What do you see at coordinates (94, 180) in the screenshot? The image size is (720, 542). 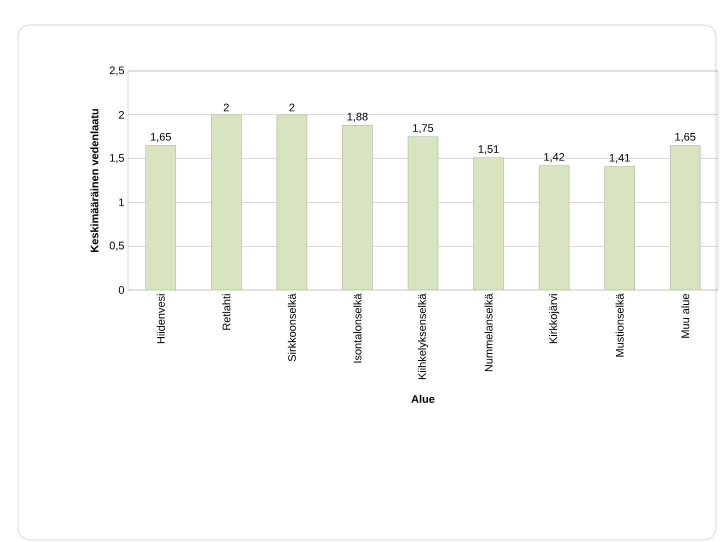 I see `y-axis-title: Keskimääräinen vedenlaatu` at bounding box center [94, 180].